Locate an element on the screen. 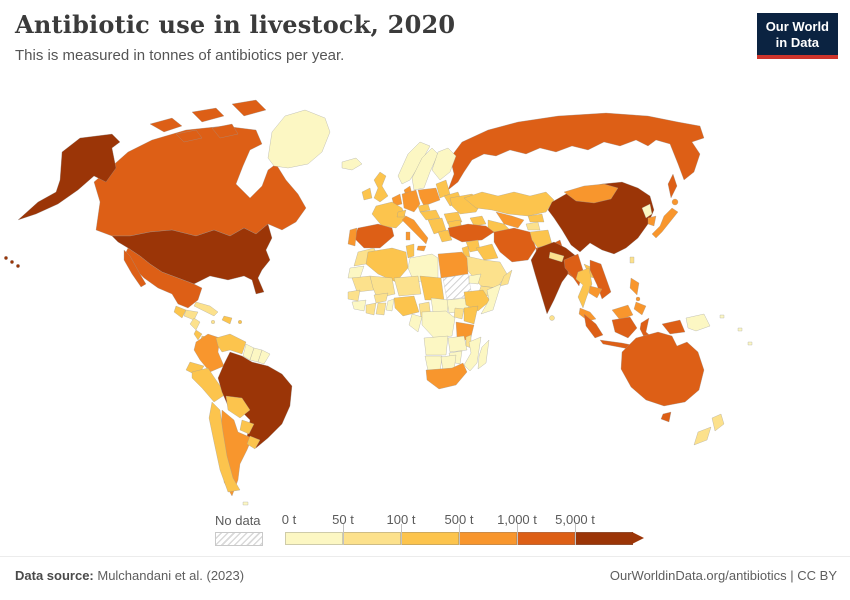 The width and height of the screenshot is (850, 600). region-taiwan is located at coordinates (632, 260).